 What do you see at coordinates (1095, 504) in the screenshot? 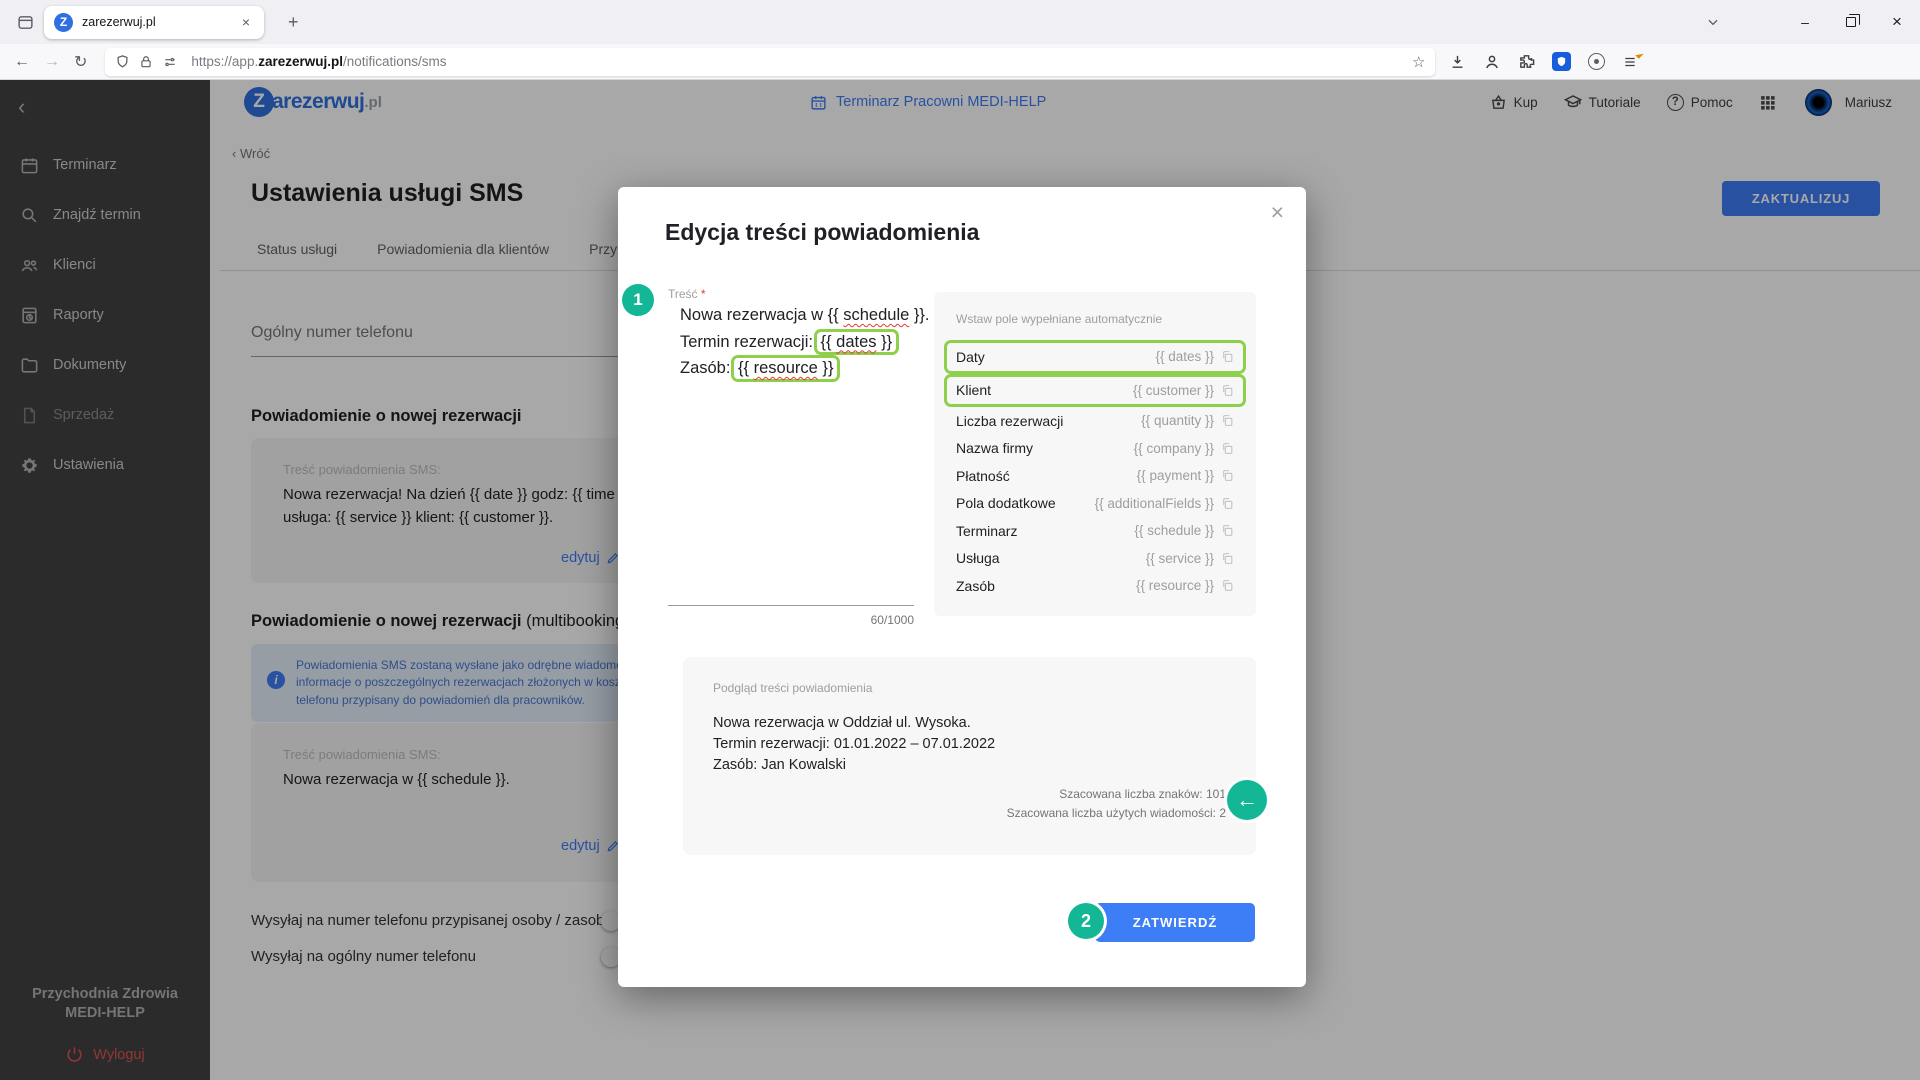
I see `insert-row-pola-dodatkowe: Pola dodatkowe {{ additionalFields }}` at bounding box center [1095, 504].